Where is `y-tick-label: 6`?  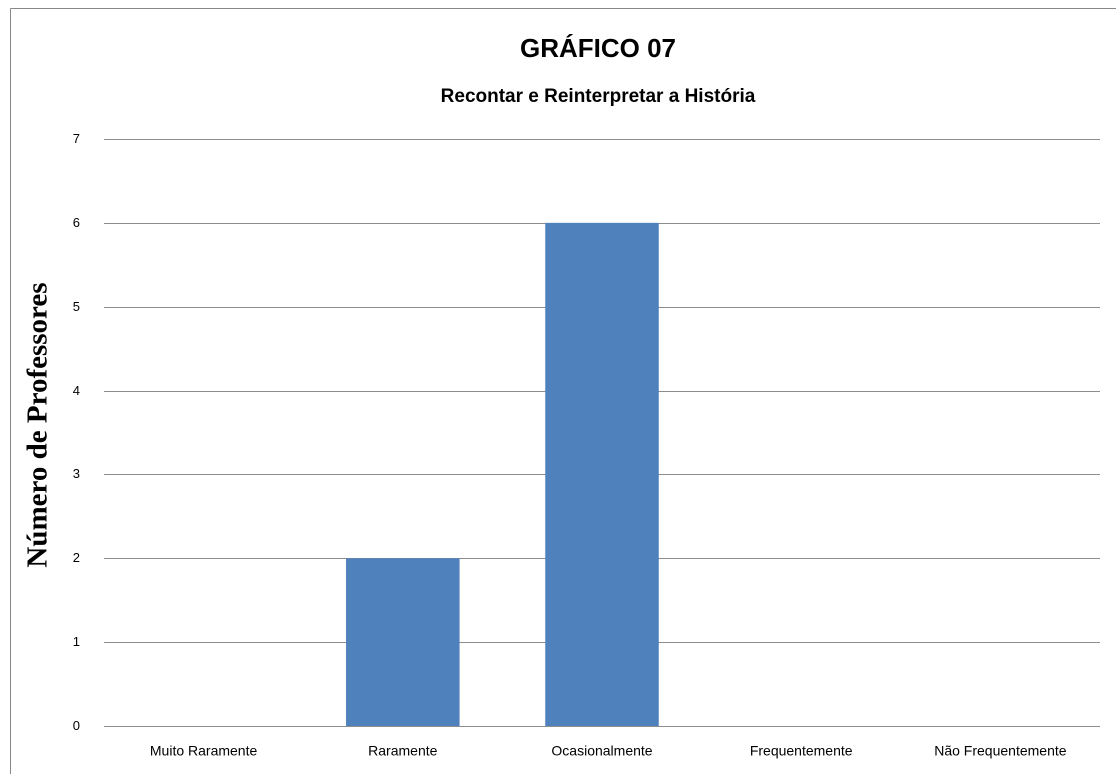 y-tick-label: 6 is located at coordinates (76, 222).